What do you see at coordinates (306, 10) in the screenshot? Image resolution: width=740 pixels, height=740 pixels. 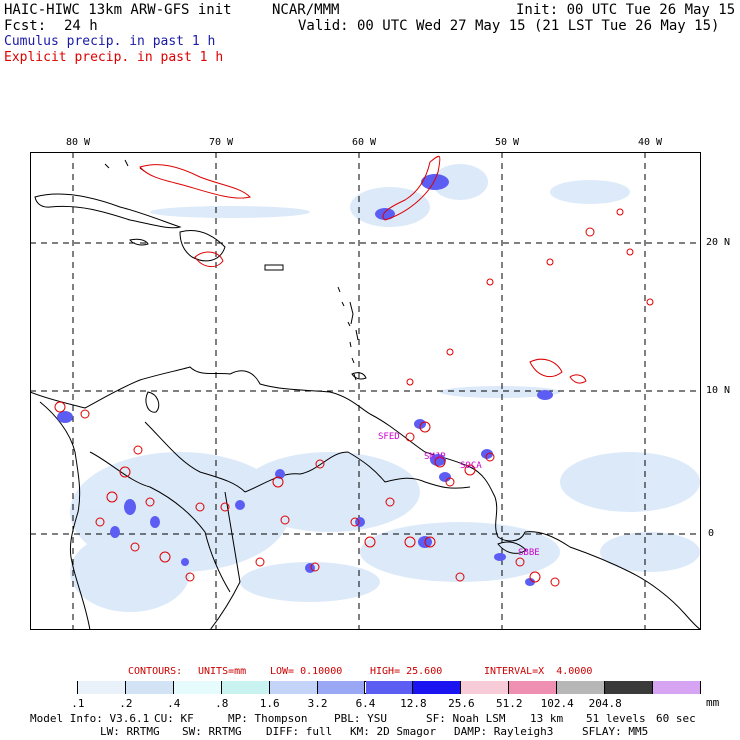 I see `org-label: NCAR/MMM` at bounding box center [306, 10].